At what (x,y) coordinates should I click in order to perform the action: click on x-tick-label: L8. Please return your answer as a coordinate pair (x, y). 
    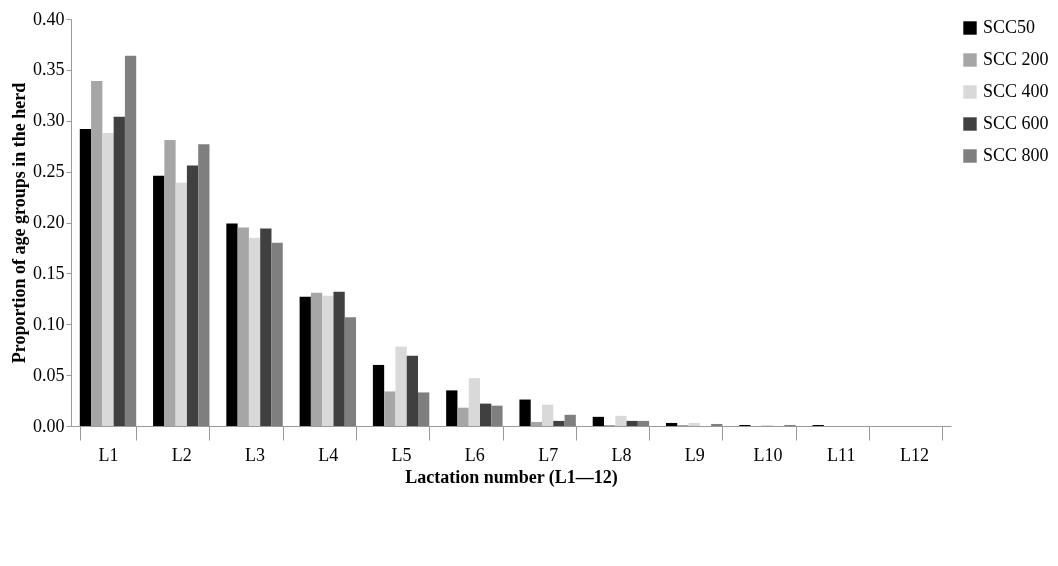
    Looking at the image, I should click on (621, 454).